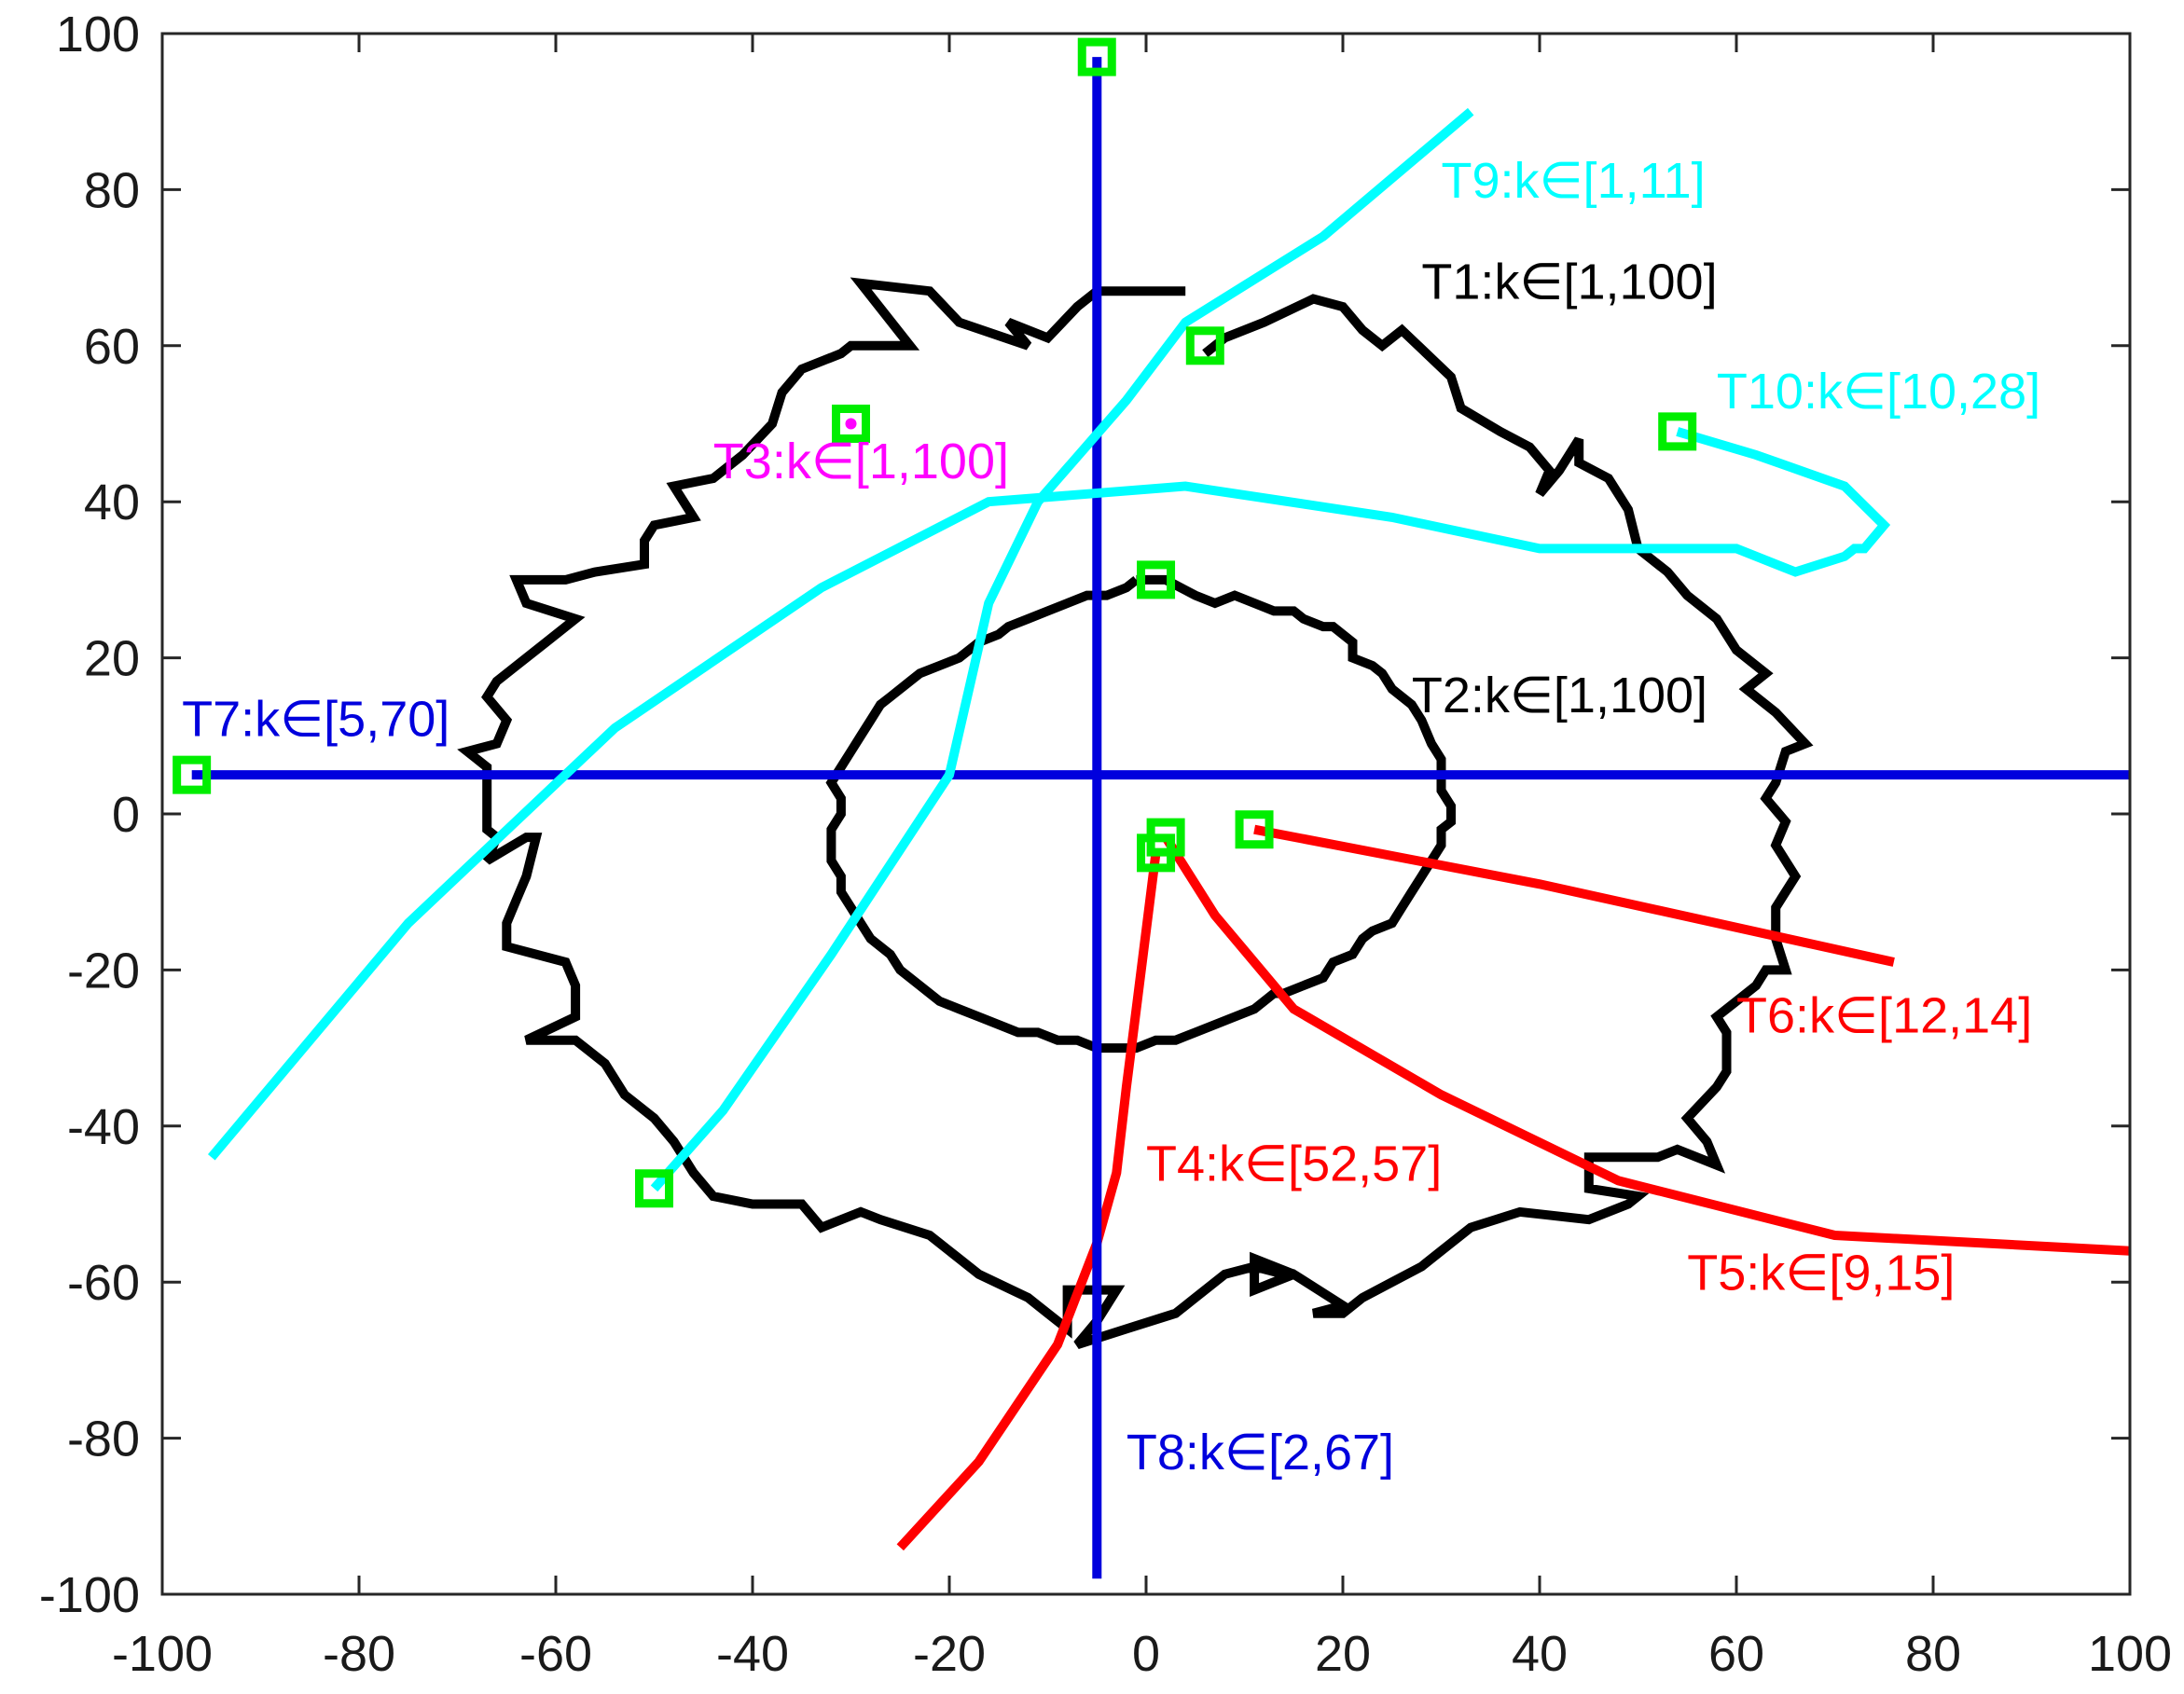  I want to click on track-point-t3, so click(851, 424).